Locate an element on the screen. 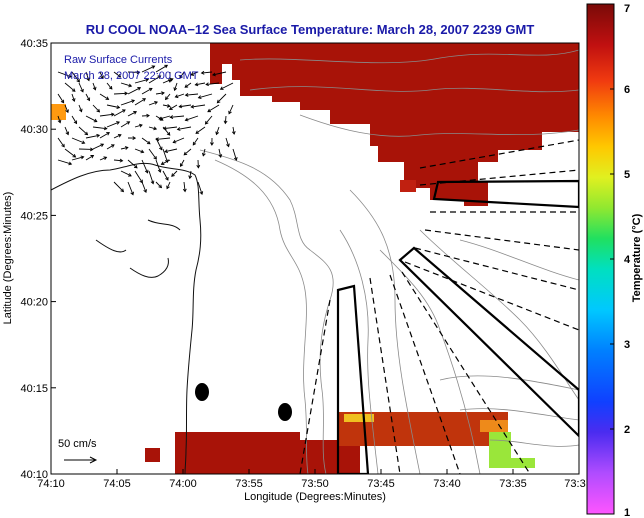  colorbar-tick-label: 2 is located at coordinates (627, 430).